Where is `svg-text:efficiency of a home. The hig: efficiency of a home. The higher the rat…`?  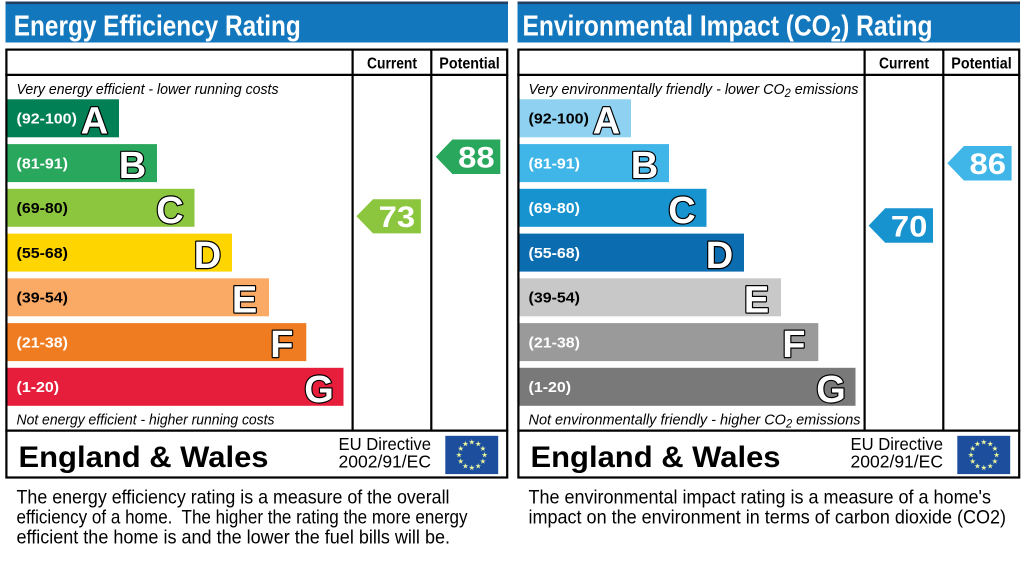
svg-text:efficiency of a home. The hig: efficiency of a home. The higher the rat… is located at coordinates (242, 518).